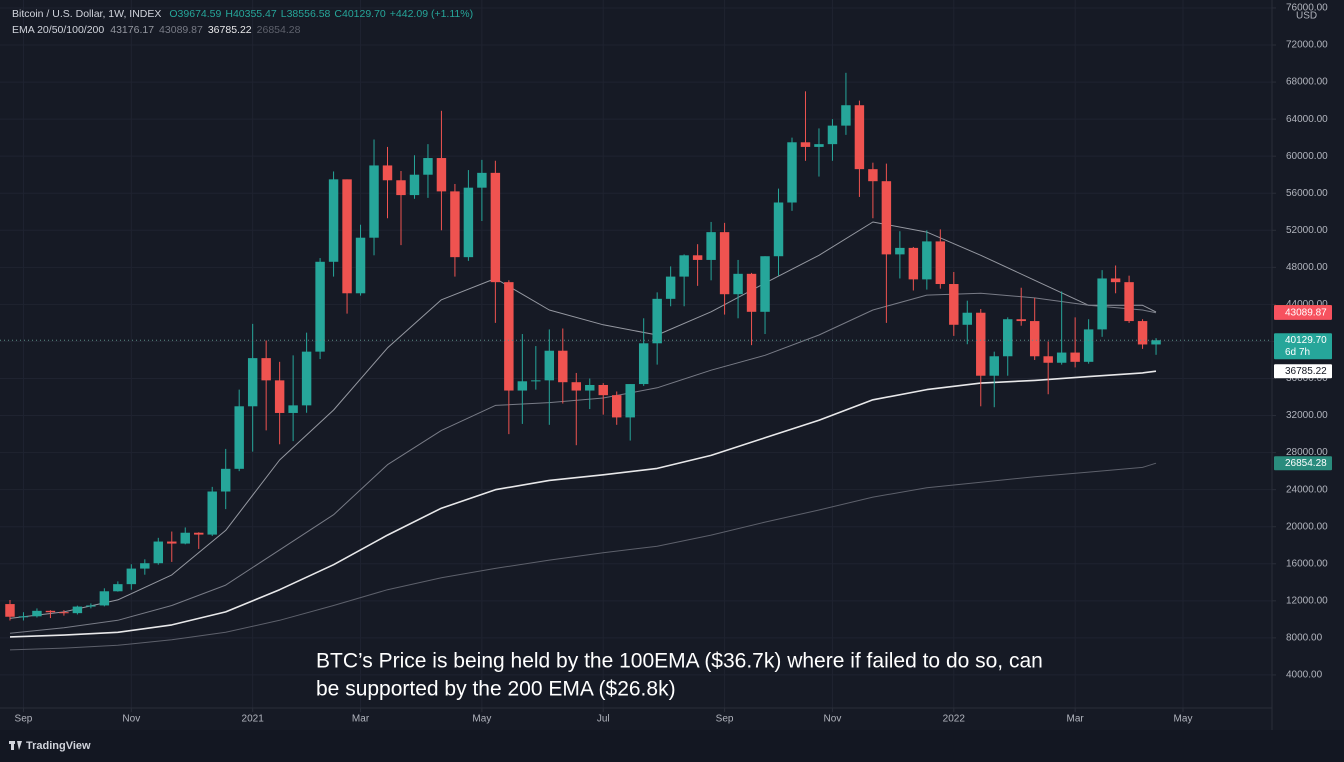 This screenshot has height=762, width=1344. I want to click on ema-value: 43176.17, so click(132, 30).